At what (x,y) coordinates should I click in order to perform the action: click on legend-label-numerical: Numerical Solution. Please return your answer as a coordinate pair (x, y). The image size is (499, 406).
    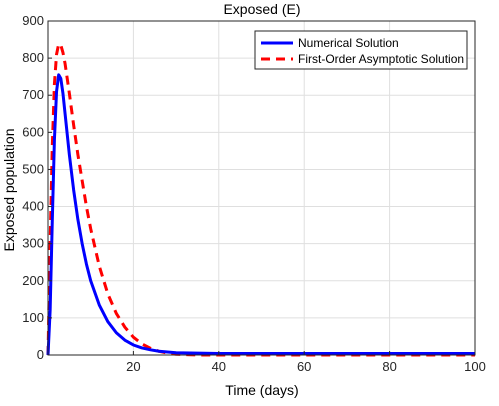
    Looking at the image, I should click on (348, 43).